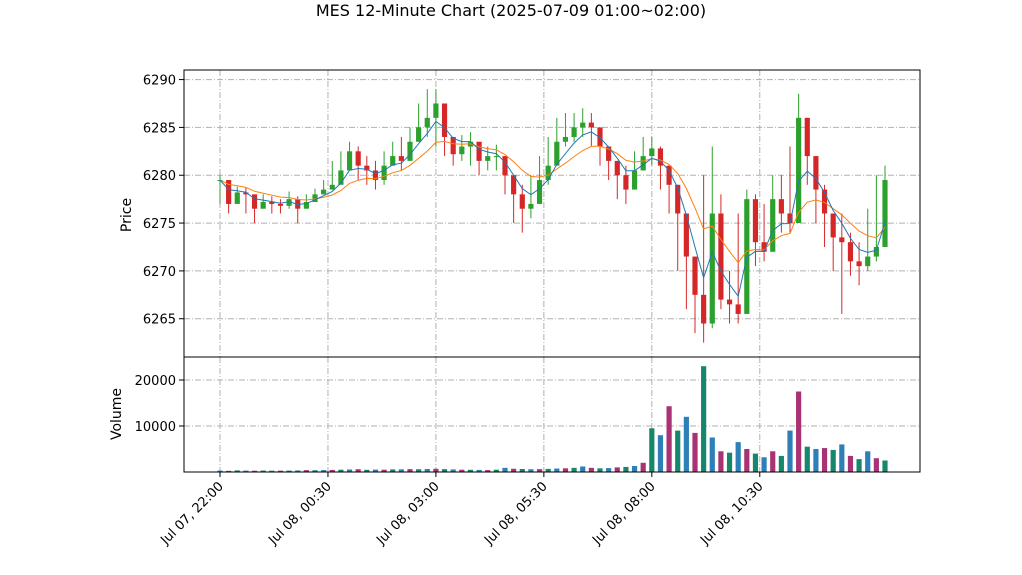 Image resolution: width=1022 pixels, height=575 pixels. What do you see at coordinates (515, 513) in the screenshot?
I see `x-tick-label: Jul 08, 05:30` at bounding box center [515, 513].